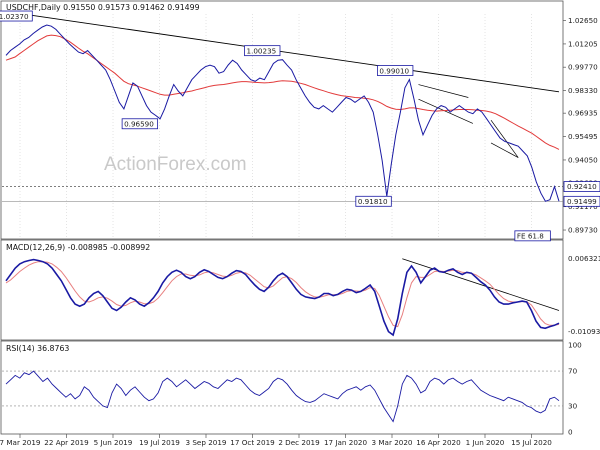 The height and width of the screenshot is (450, 600). What do you see at coordinates (583, 159) in the screenshot?
I see `price-axis-label: 0.94050` at bounding box center [583, 159].